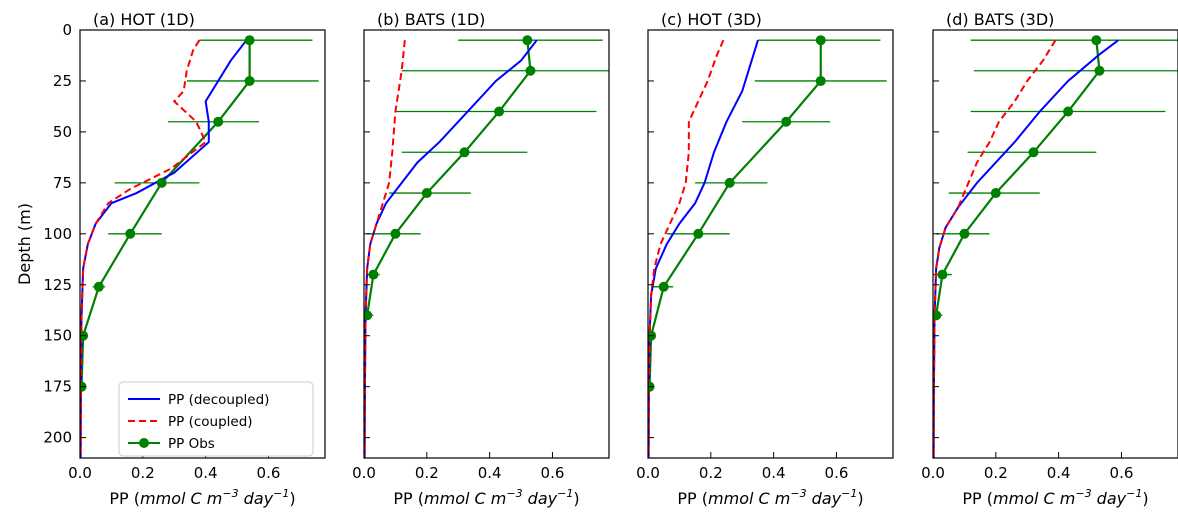  What do you see at coordinates (62, 81) in the screenshot?
I see `y-tick-label: 25` at bounding box center [62, 81].